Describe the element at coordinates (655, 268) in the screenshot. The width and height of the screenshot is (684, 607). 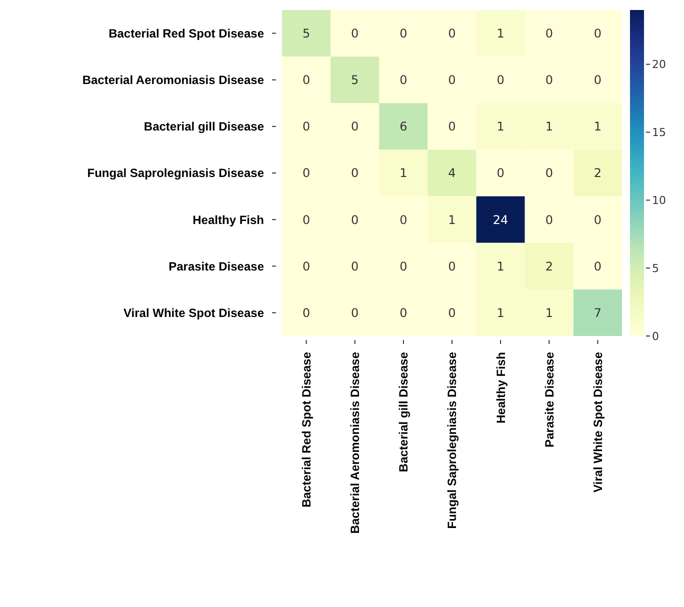
I see `color-bar-label: 5` at that location.